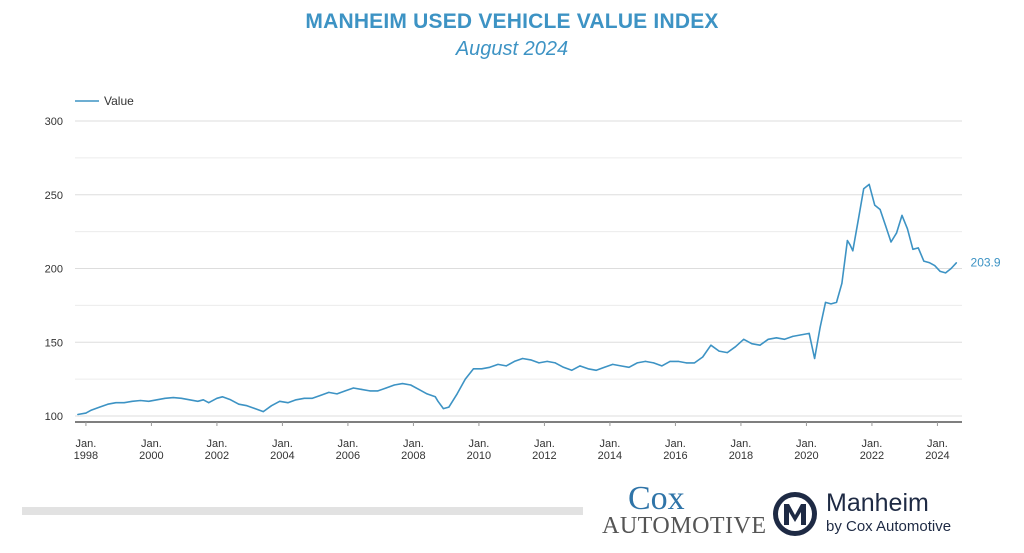  What do you see at coordinates (54, 343) in the screenshot?
I see `y-tick-label: 150` at bounding box center [54, 343].